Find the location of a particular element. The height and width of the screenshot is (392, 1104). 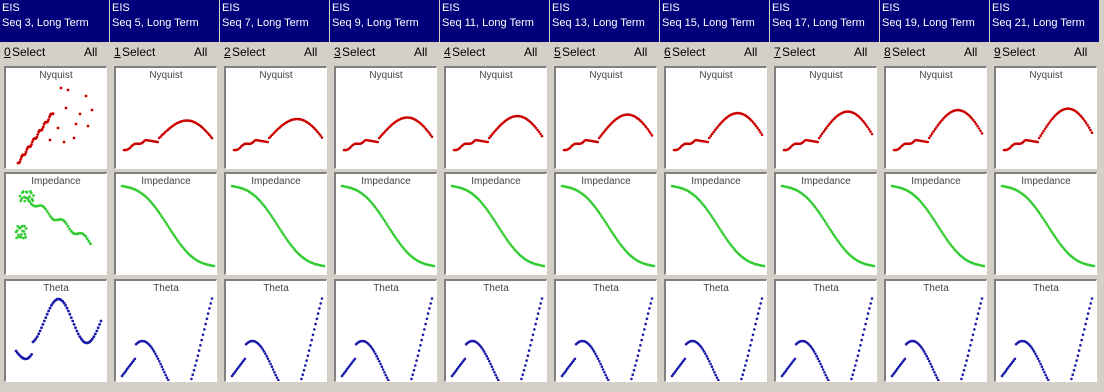

column-header: EIS Seq 15, Long Term is located at coordinates (714, 21).